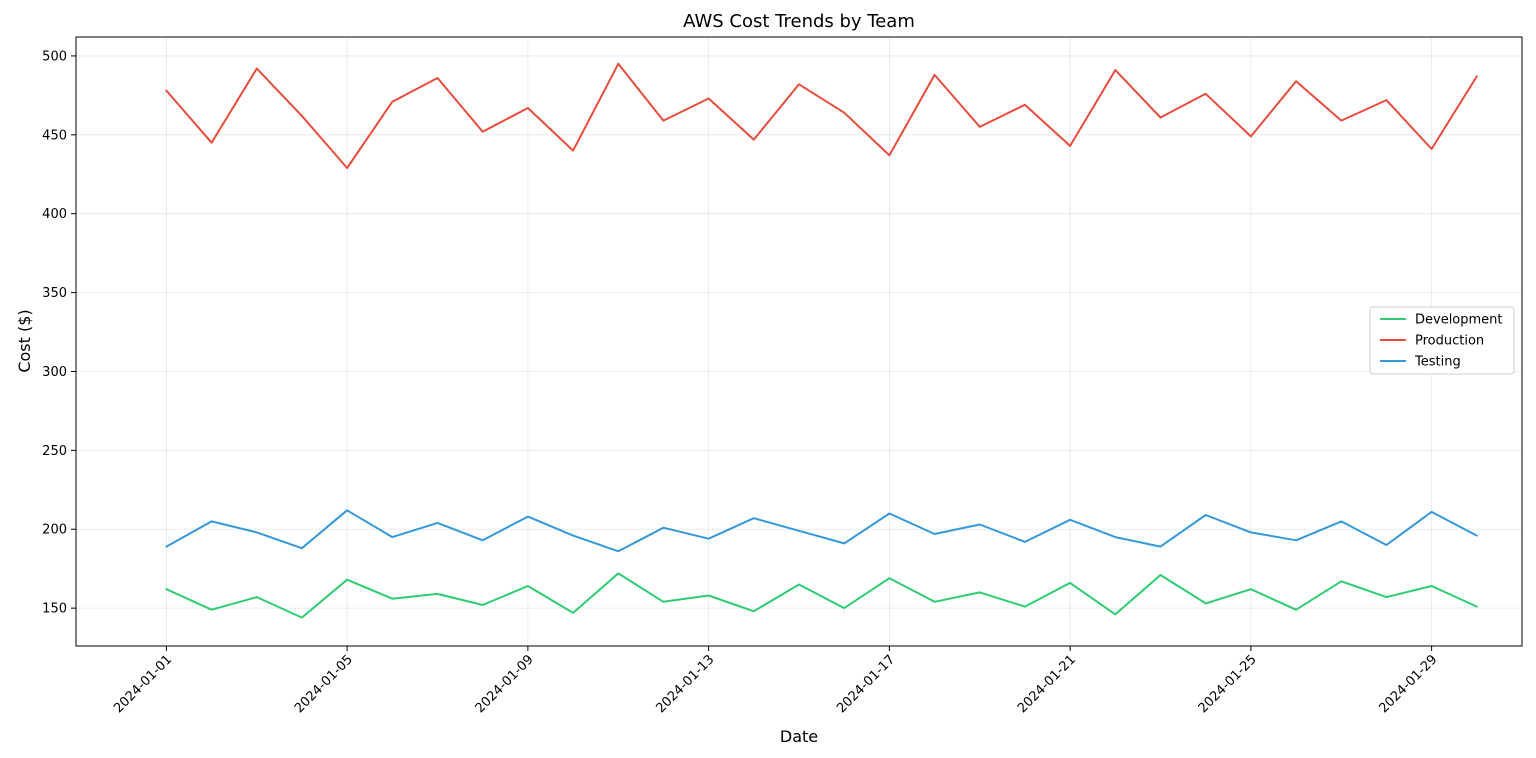 The height and width of the screenshot is (758, 1536). I want to click on x-tick-label: 2024-01-29, so click(1408, 684).